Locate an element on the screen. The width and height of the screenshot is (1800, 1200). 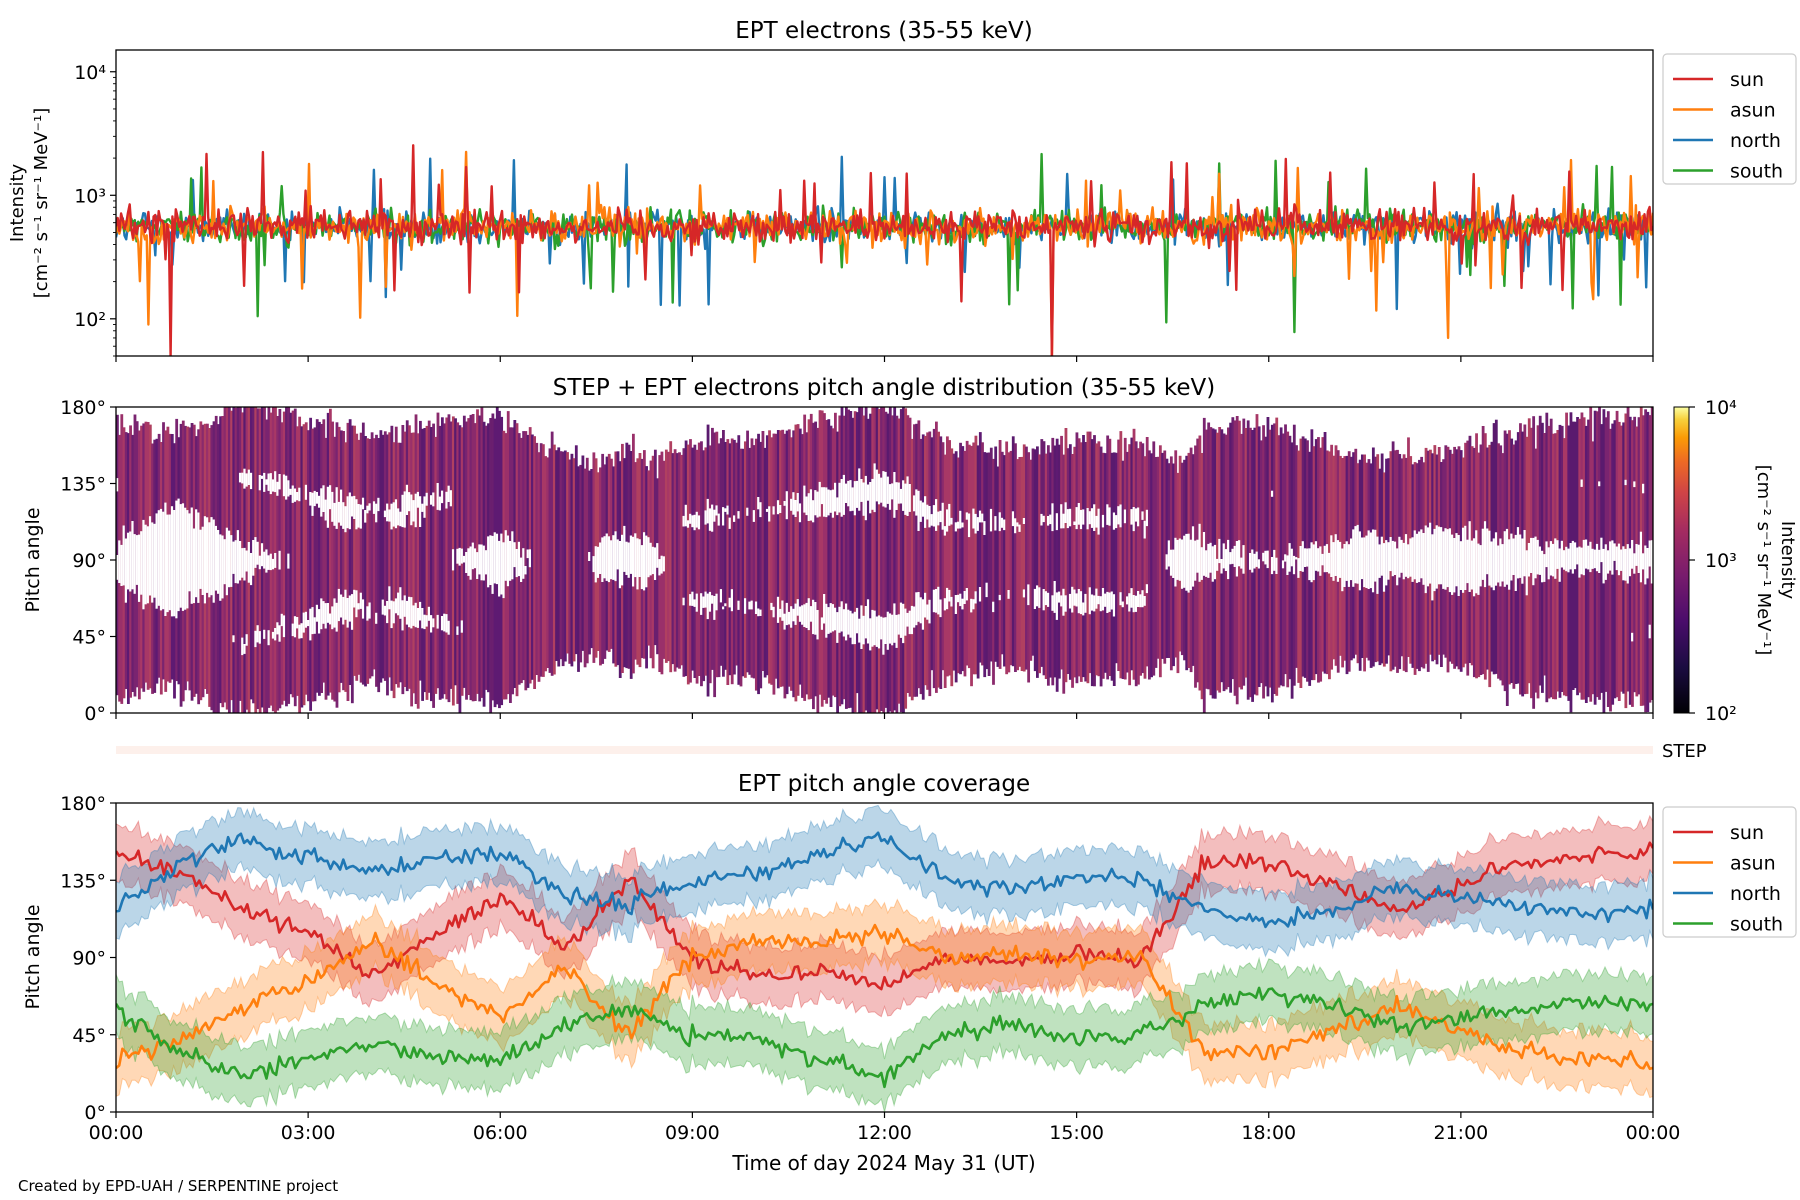
panel1-ylabel-line2: [cm⁻² s⁻¹ sr⁻¹ MeV⁻¹] is located at coordinates (41, 203).